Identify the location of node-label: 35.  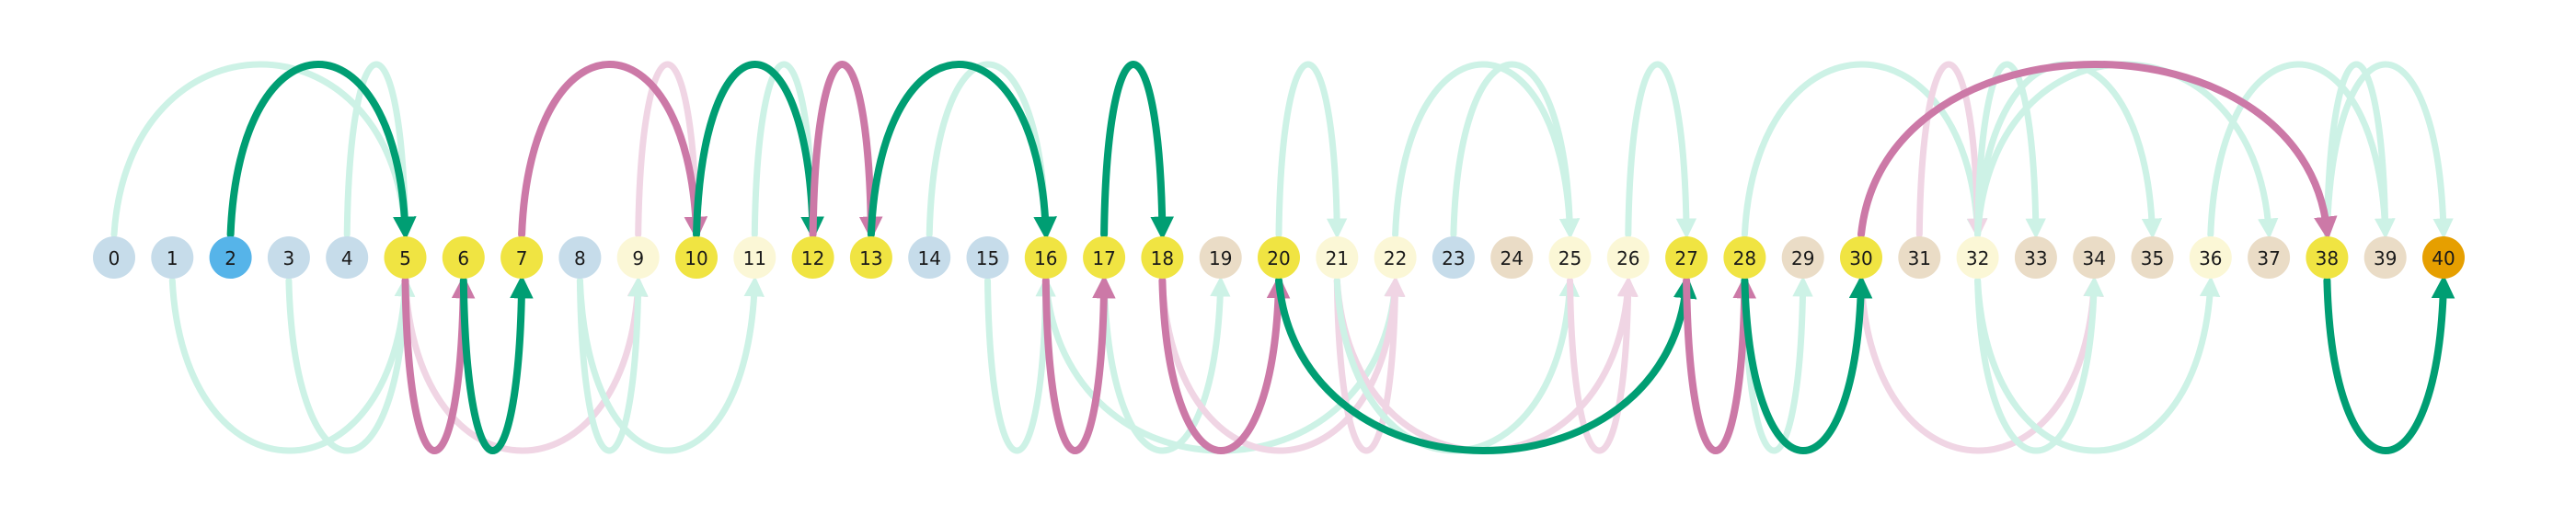
(2152, 258).